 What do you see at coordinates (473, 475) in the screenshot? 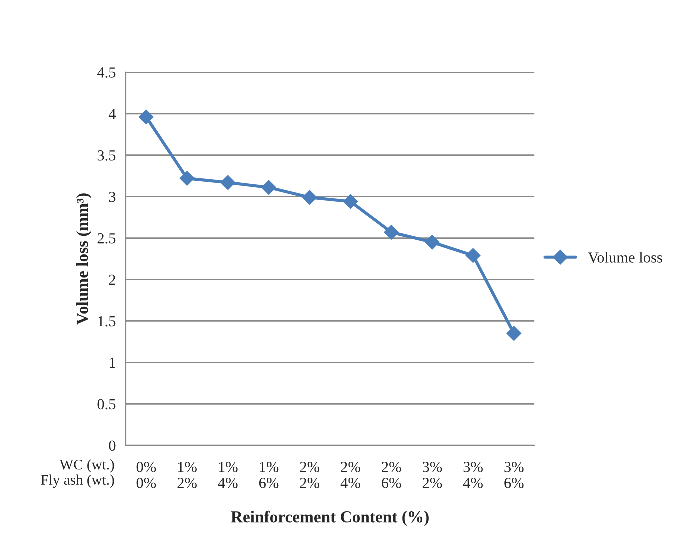
I see `x-tick-label: 3% 4%` at bounding box center [473, 475].